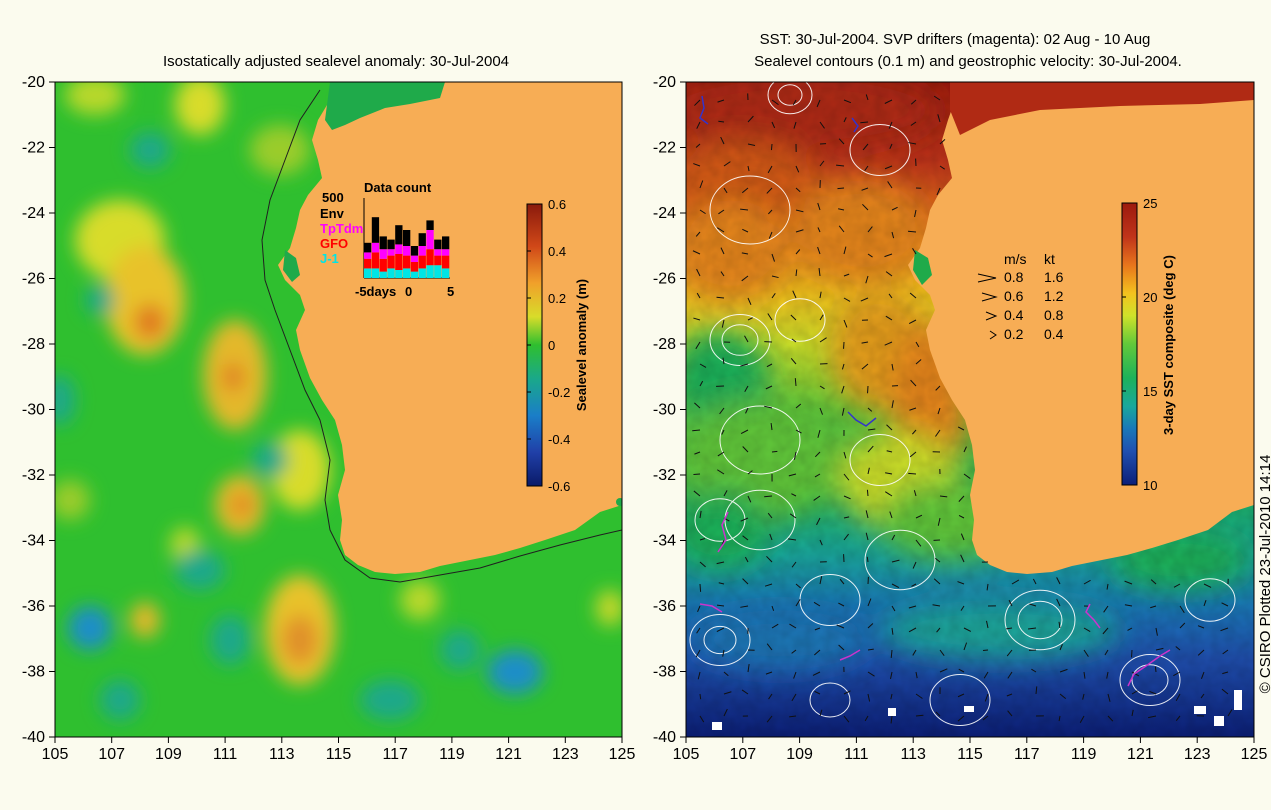 Image resolution: width=1271 pixels, height=810 pixels. I want to click on data-count-x-end: 5, so click(450, 291).